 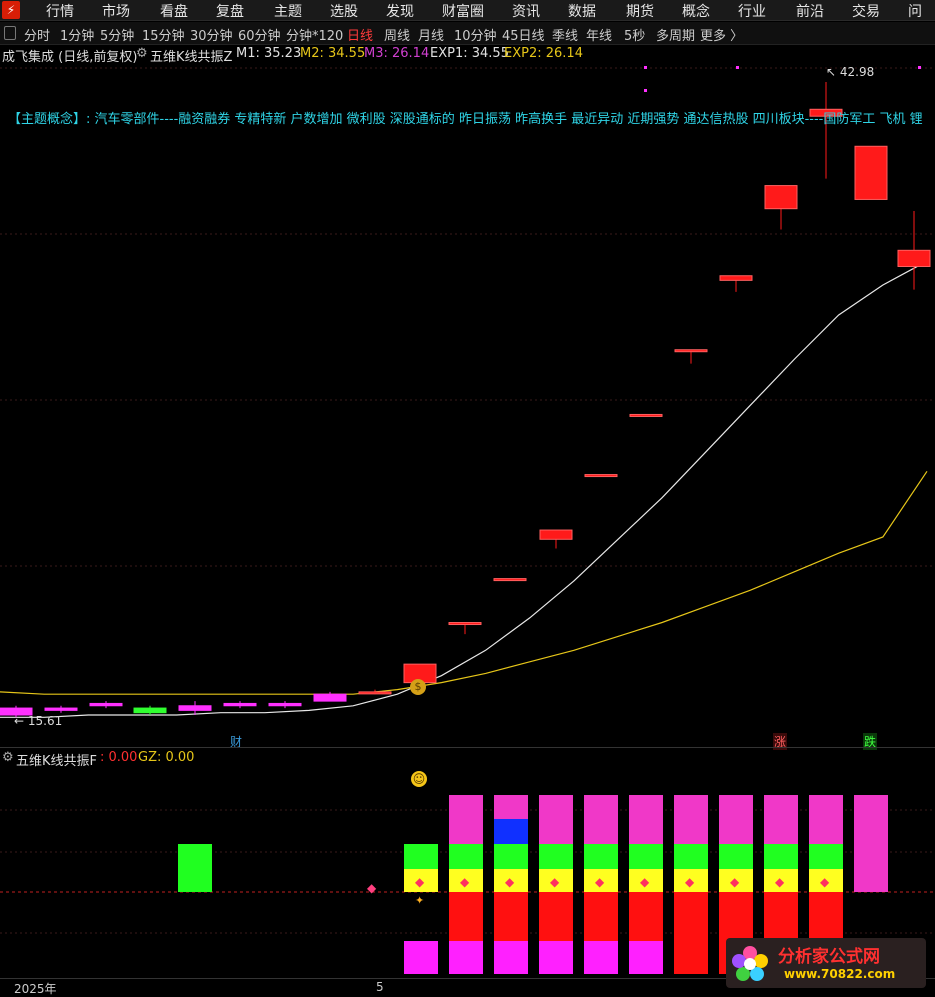 I want to click on indicator-settings-icon: ⚙, so click(x=142, y=53).